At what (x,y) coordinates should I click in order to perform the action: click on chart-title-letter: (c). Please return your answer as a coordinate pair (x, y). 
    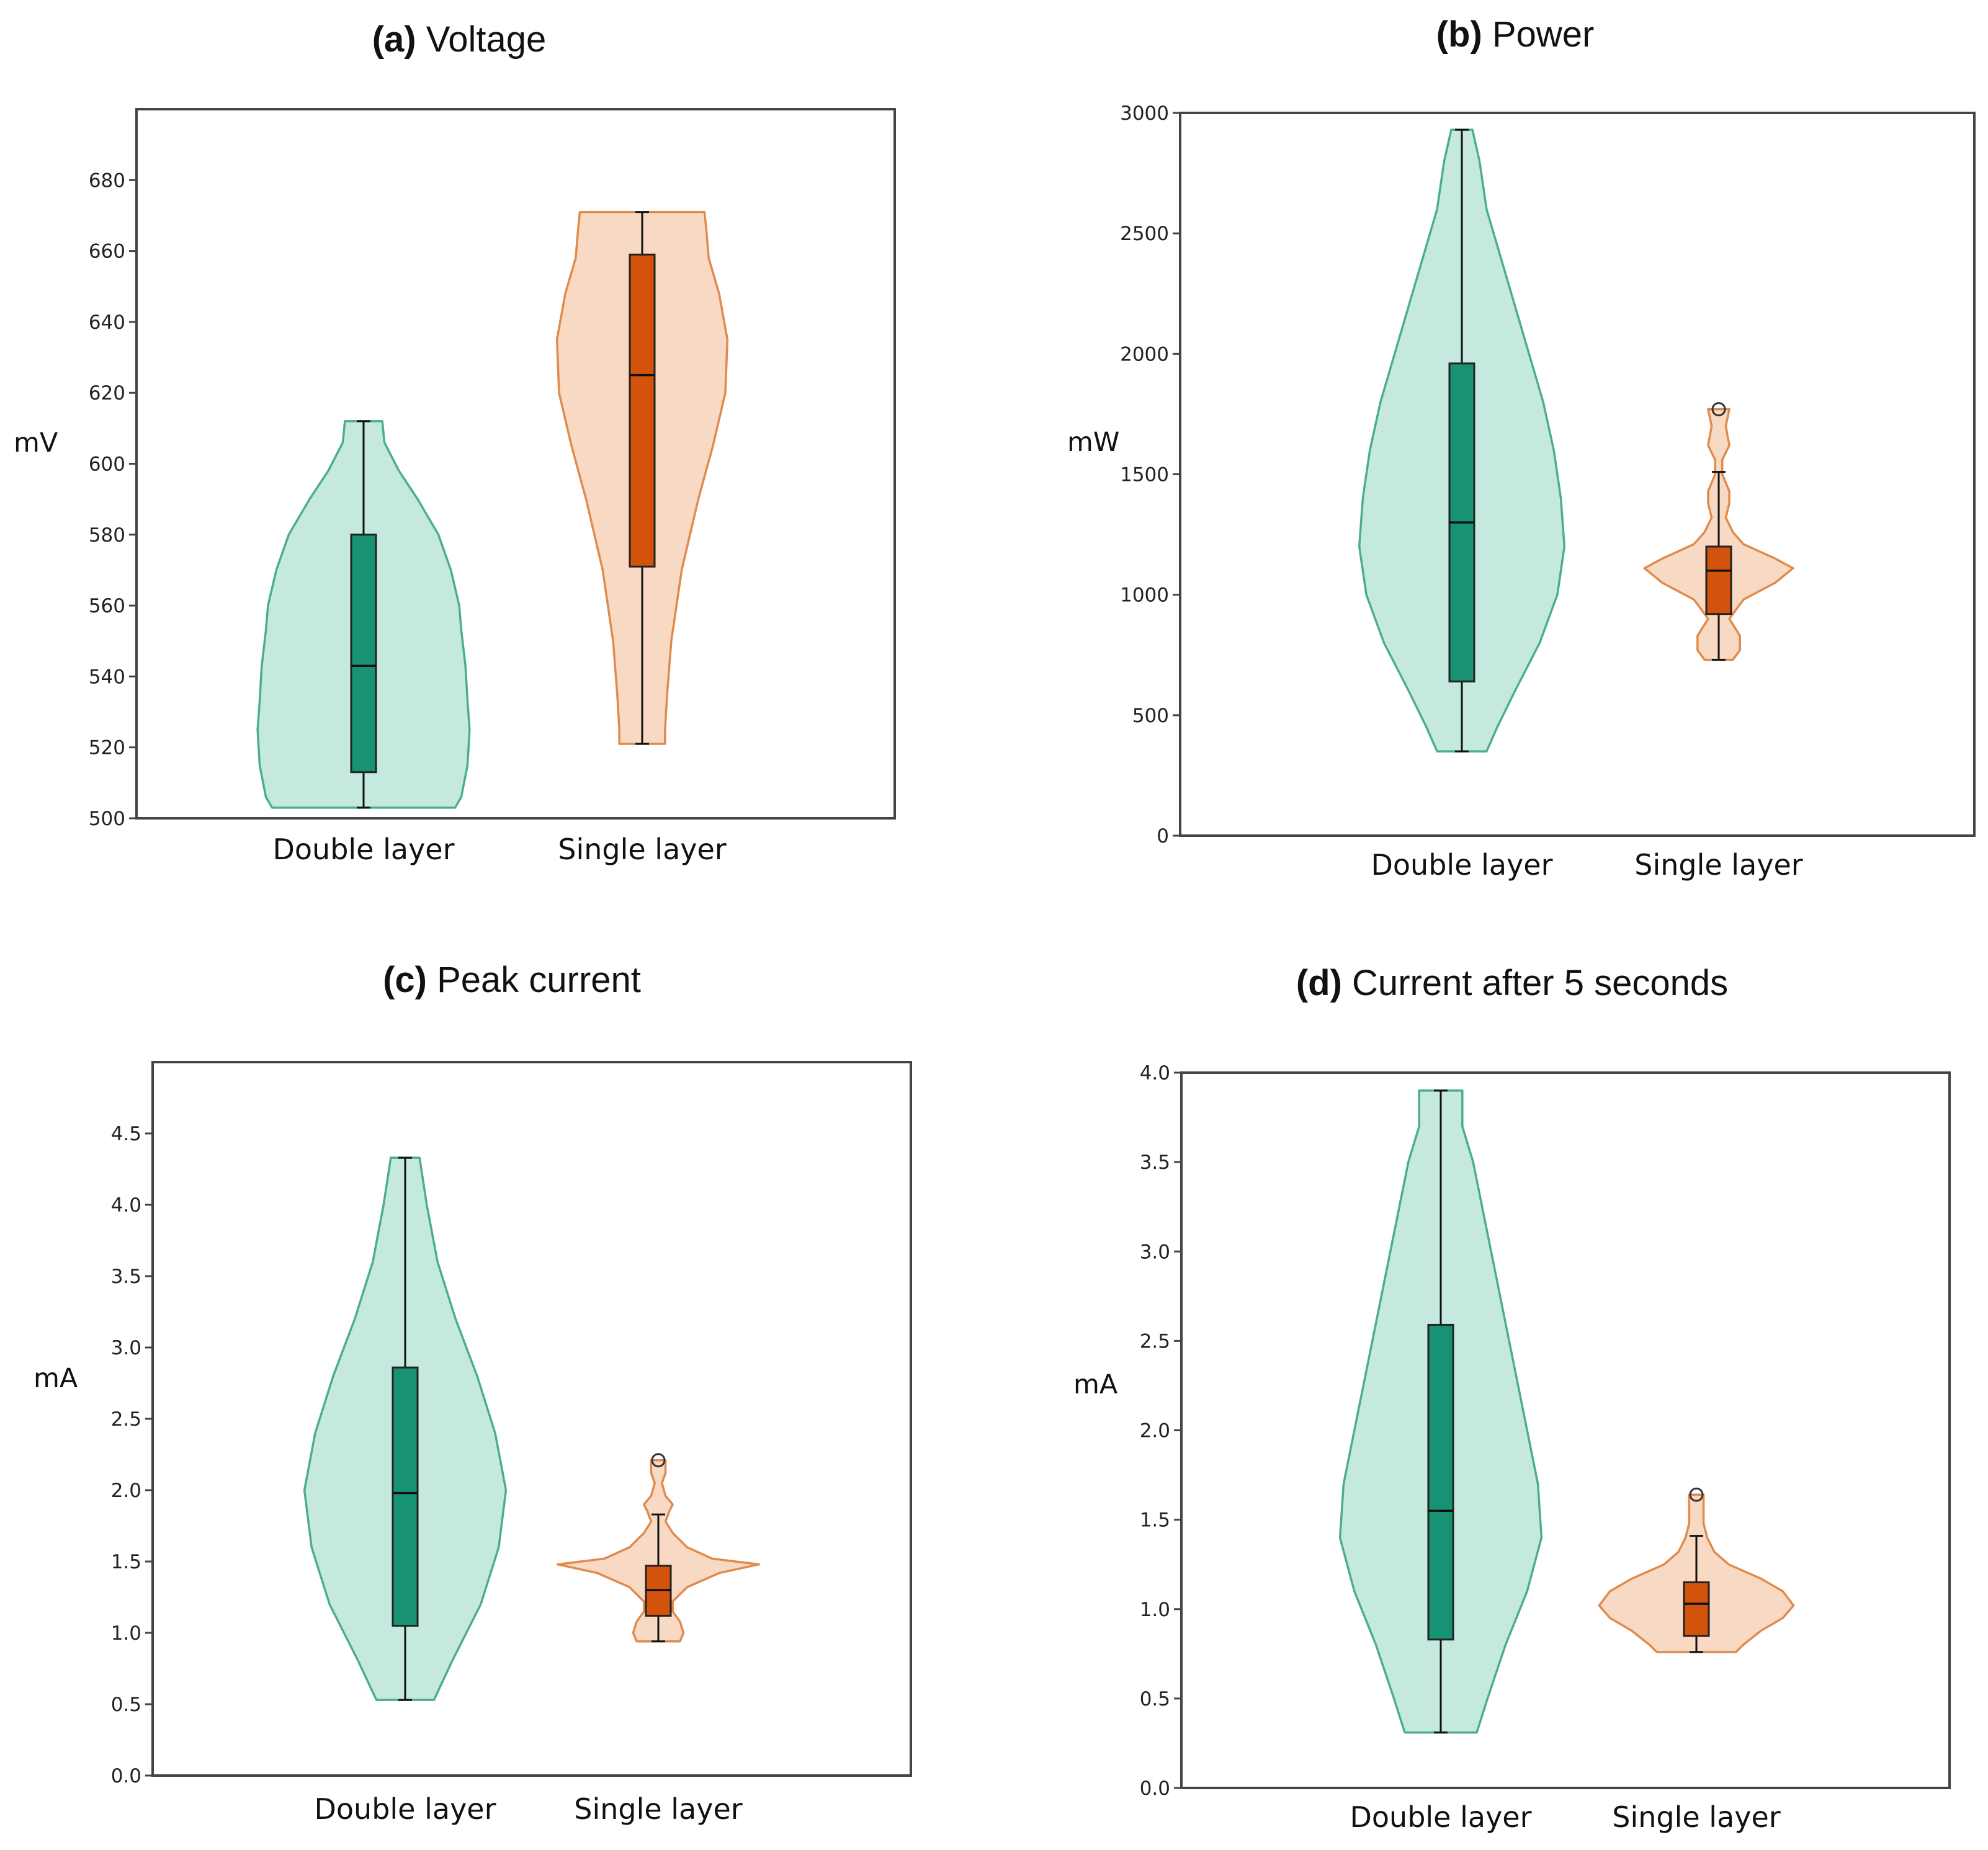
    Looking at the image, I should click on (405, 980).